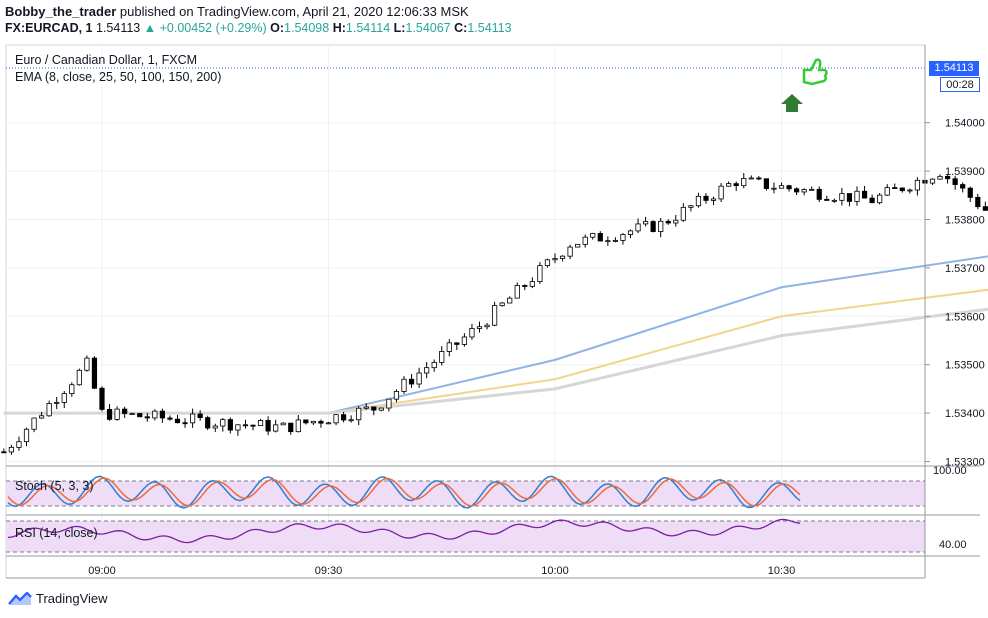 The width and height of the screenshot is (988, 618). What do you see at coordinates (307, 28) in the screenshot?
I see `open-value: 1.54098` at bounding box center [307, 28].